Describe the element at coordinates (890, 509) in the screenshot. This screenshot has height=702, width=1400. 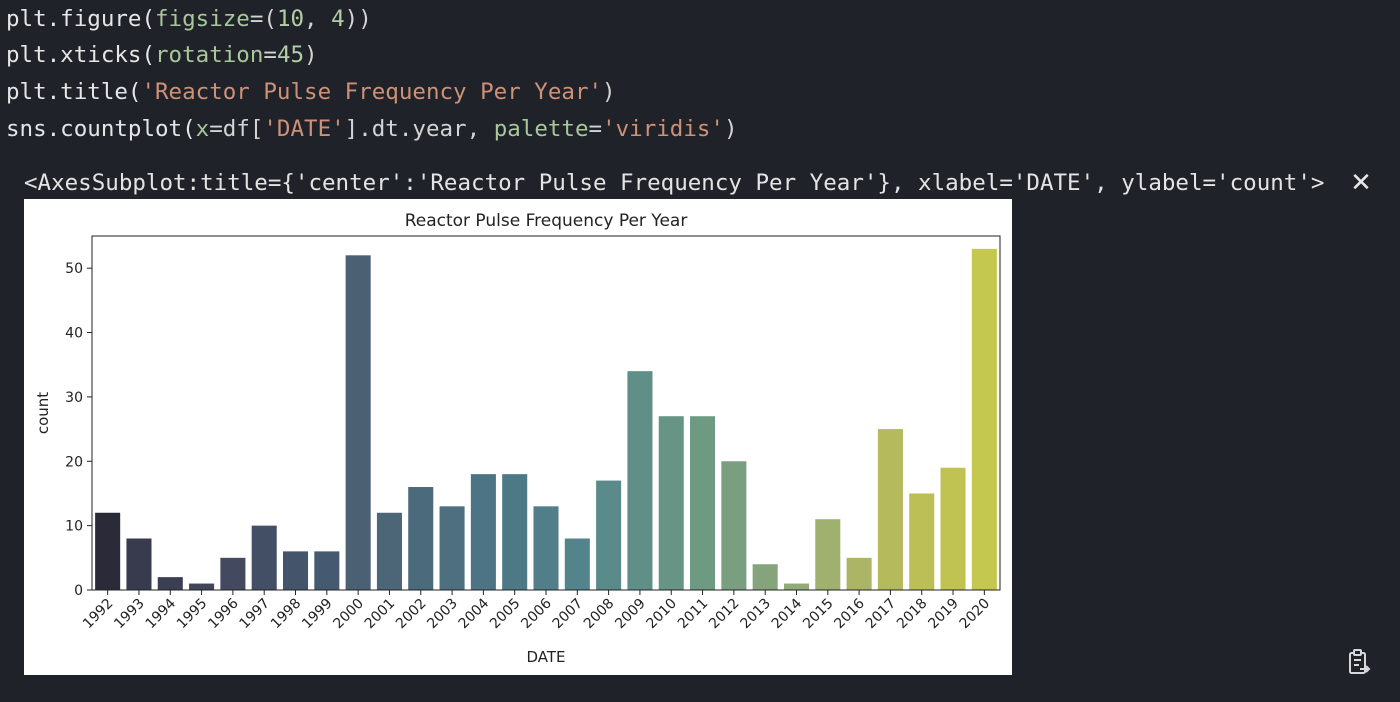
I see `bar-2017` at that location.